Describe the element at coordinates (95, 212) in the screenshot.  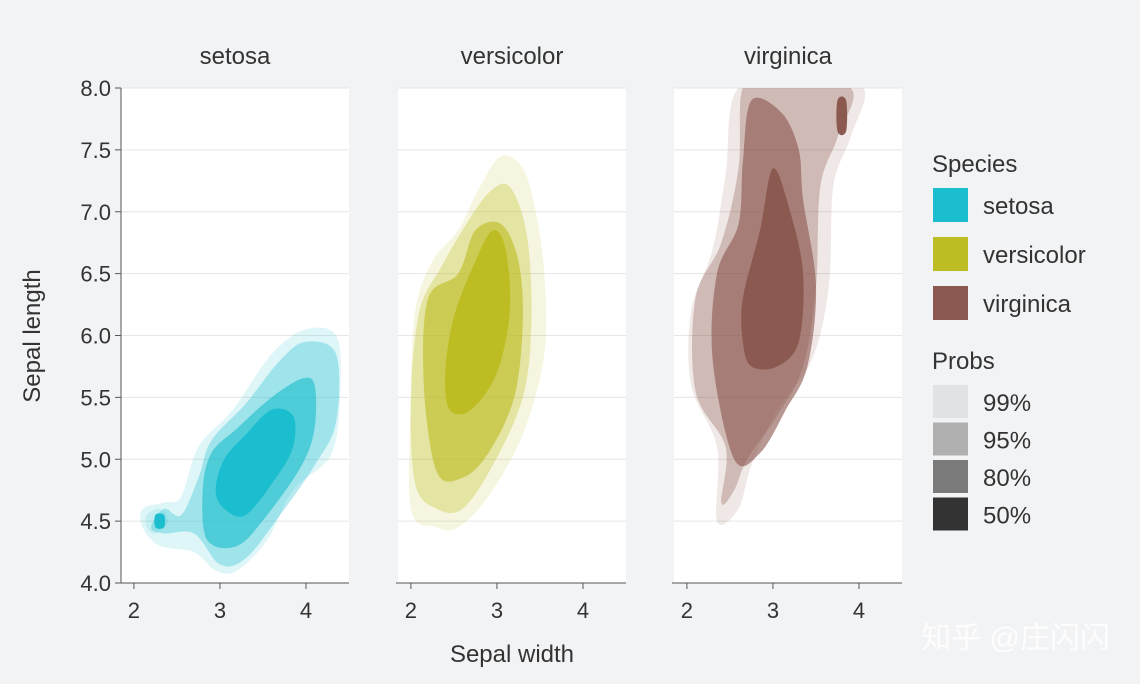
I see `y-tick-label: 7.0` at that location.